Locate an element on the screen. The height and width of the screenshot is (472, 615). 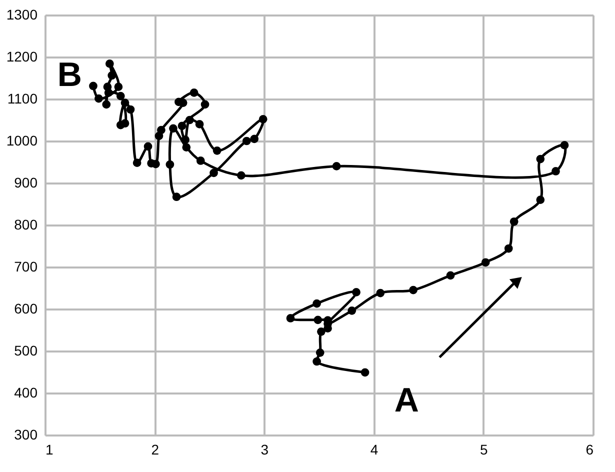
x-tick-label: 2 is located at coordinates (155, 450).